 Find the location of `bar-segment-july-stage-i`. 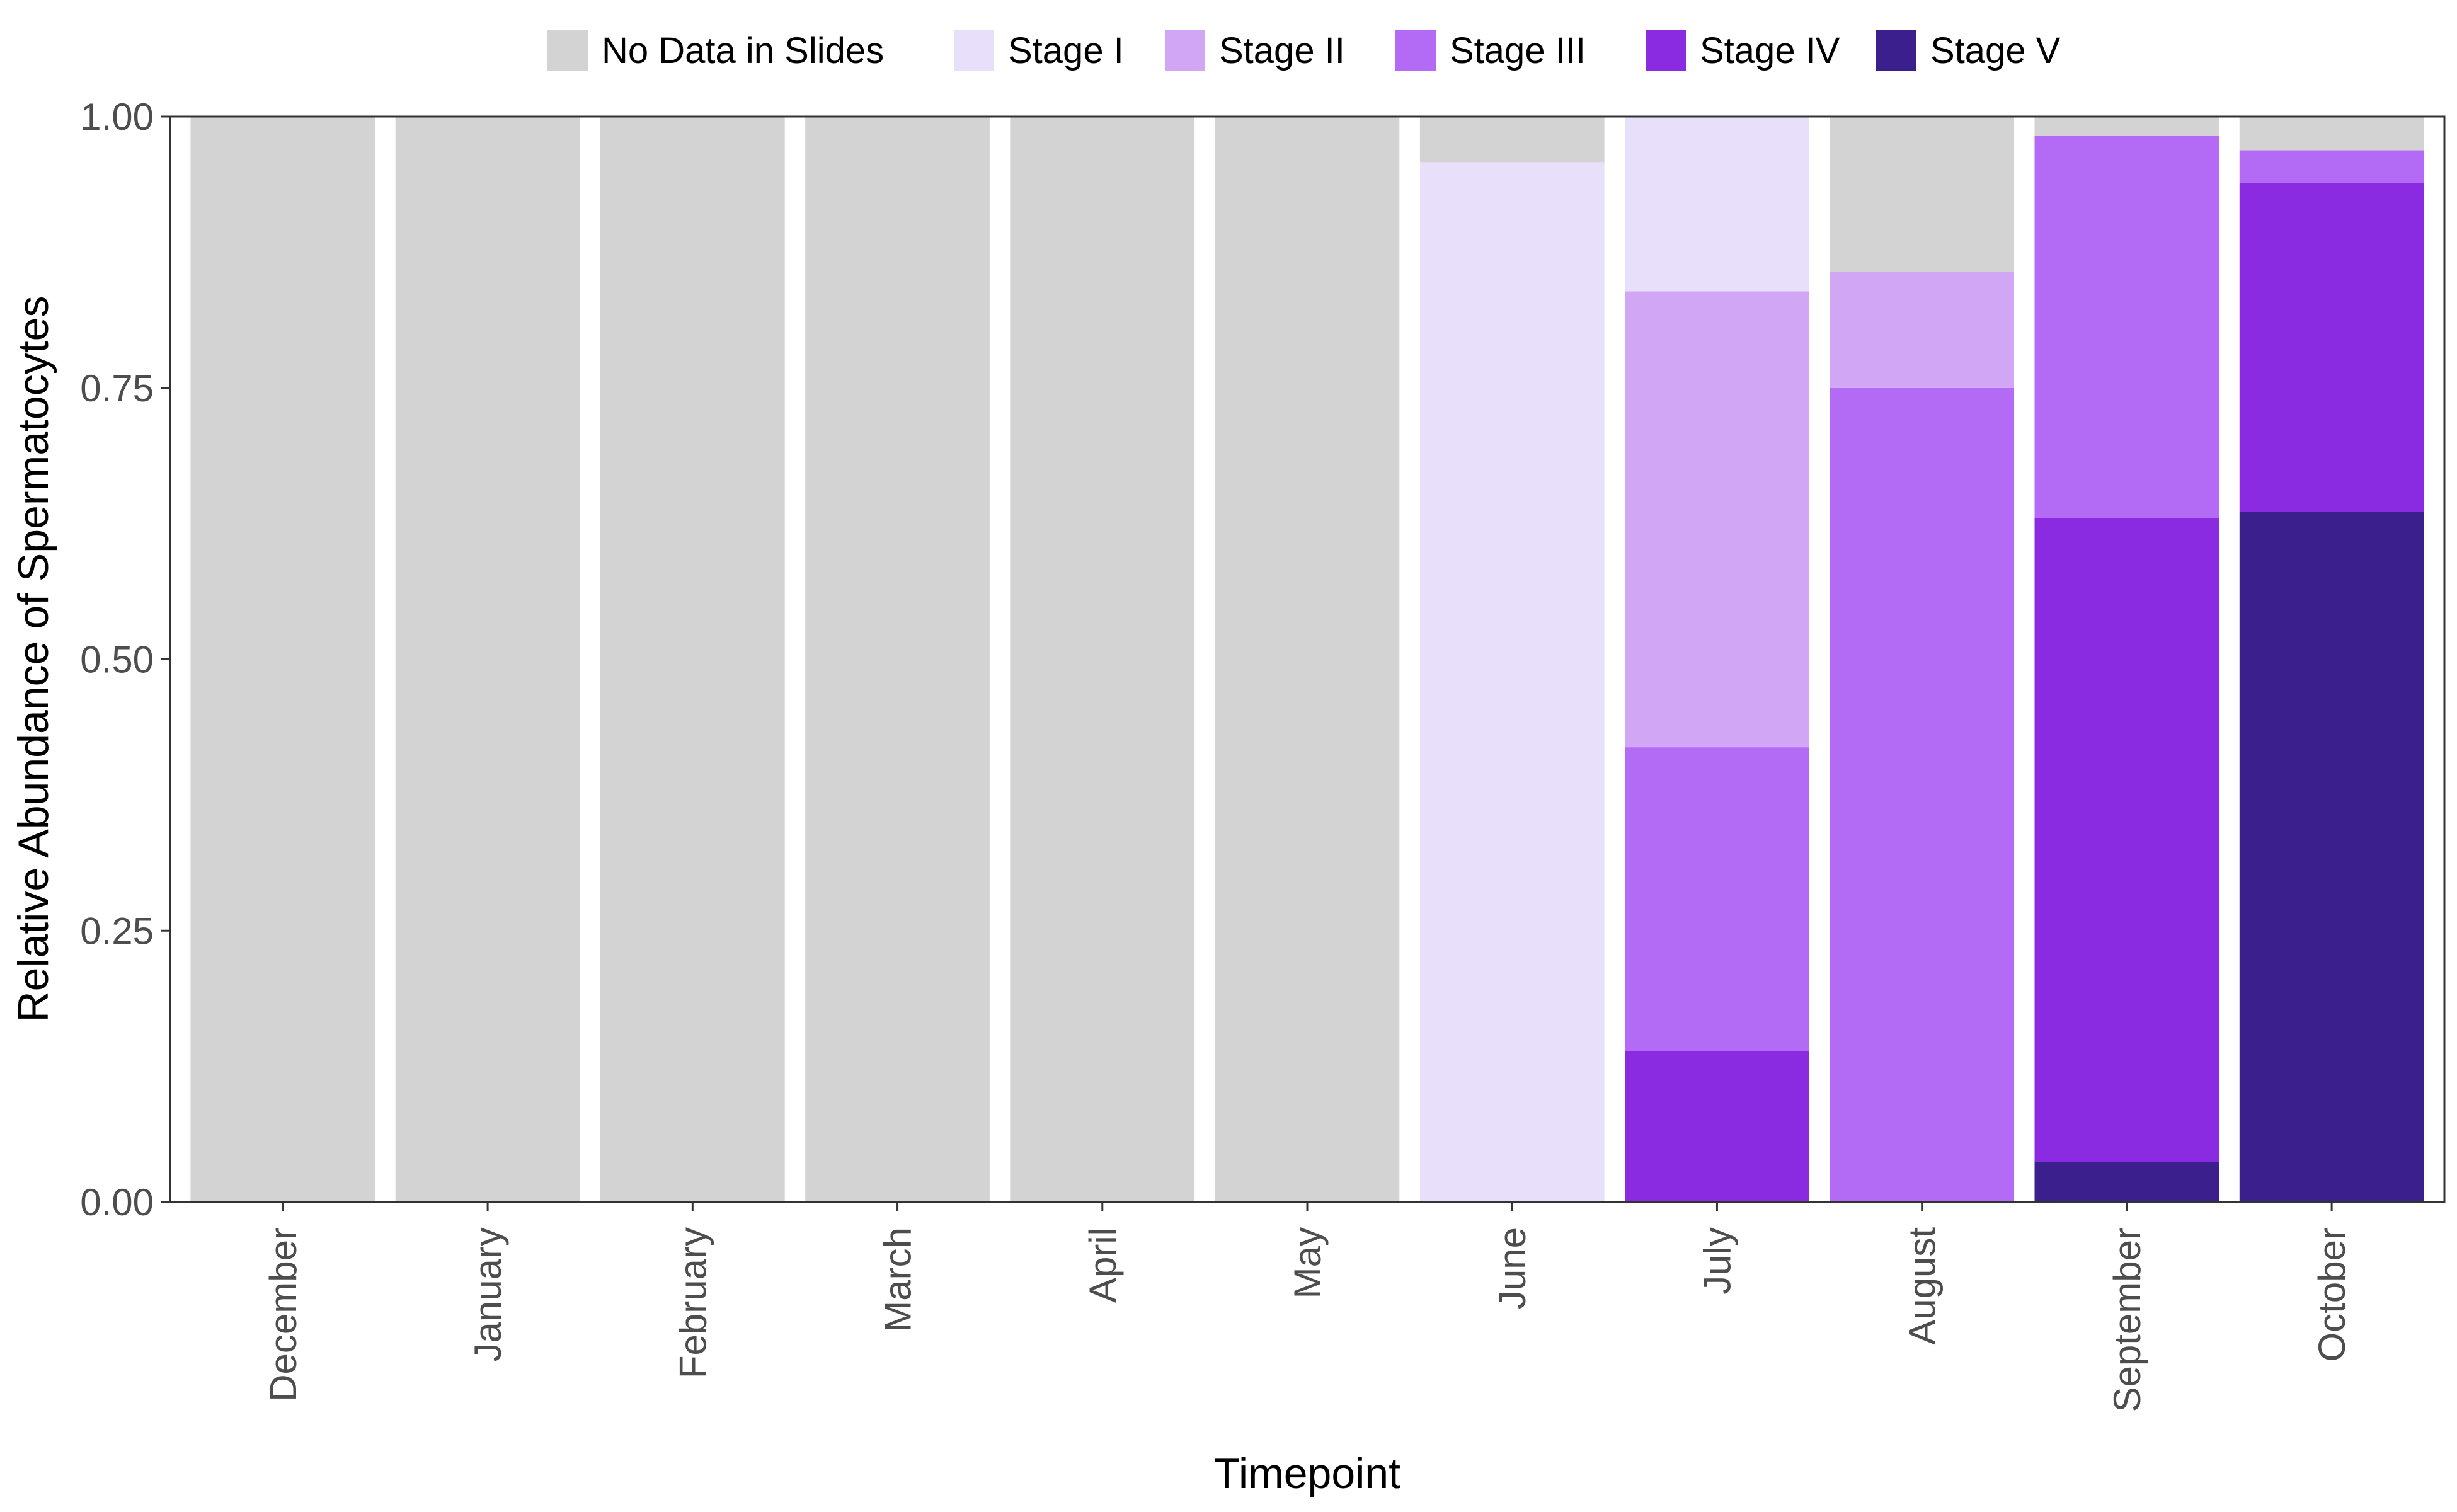

bar-segment-july-stage-i is located at coordinates (1717, 204).